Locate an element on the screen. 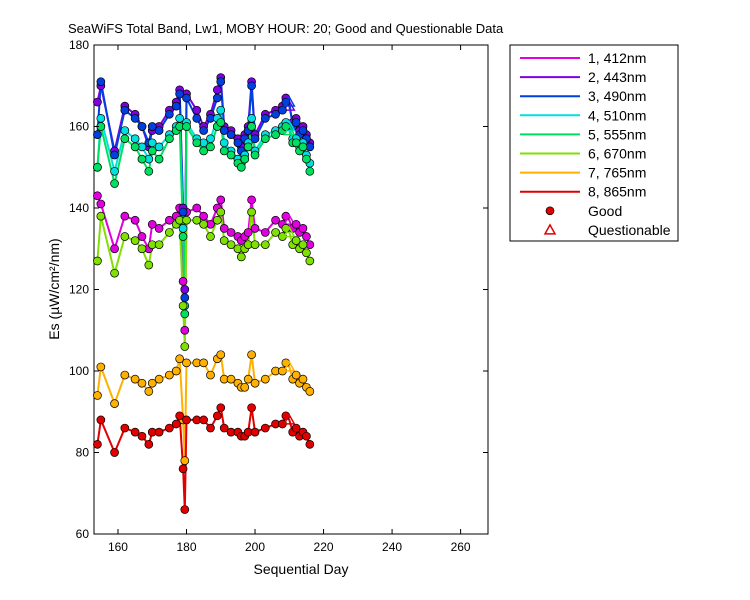  legend-entry: 5, 555nm is located at coordinates (583, 134).